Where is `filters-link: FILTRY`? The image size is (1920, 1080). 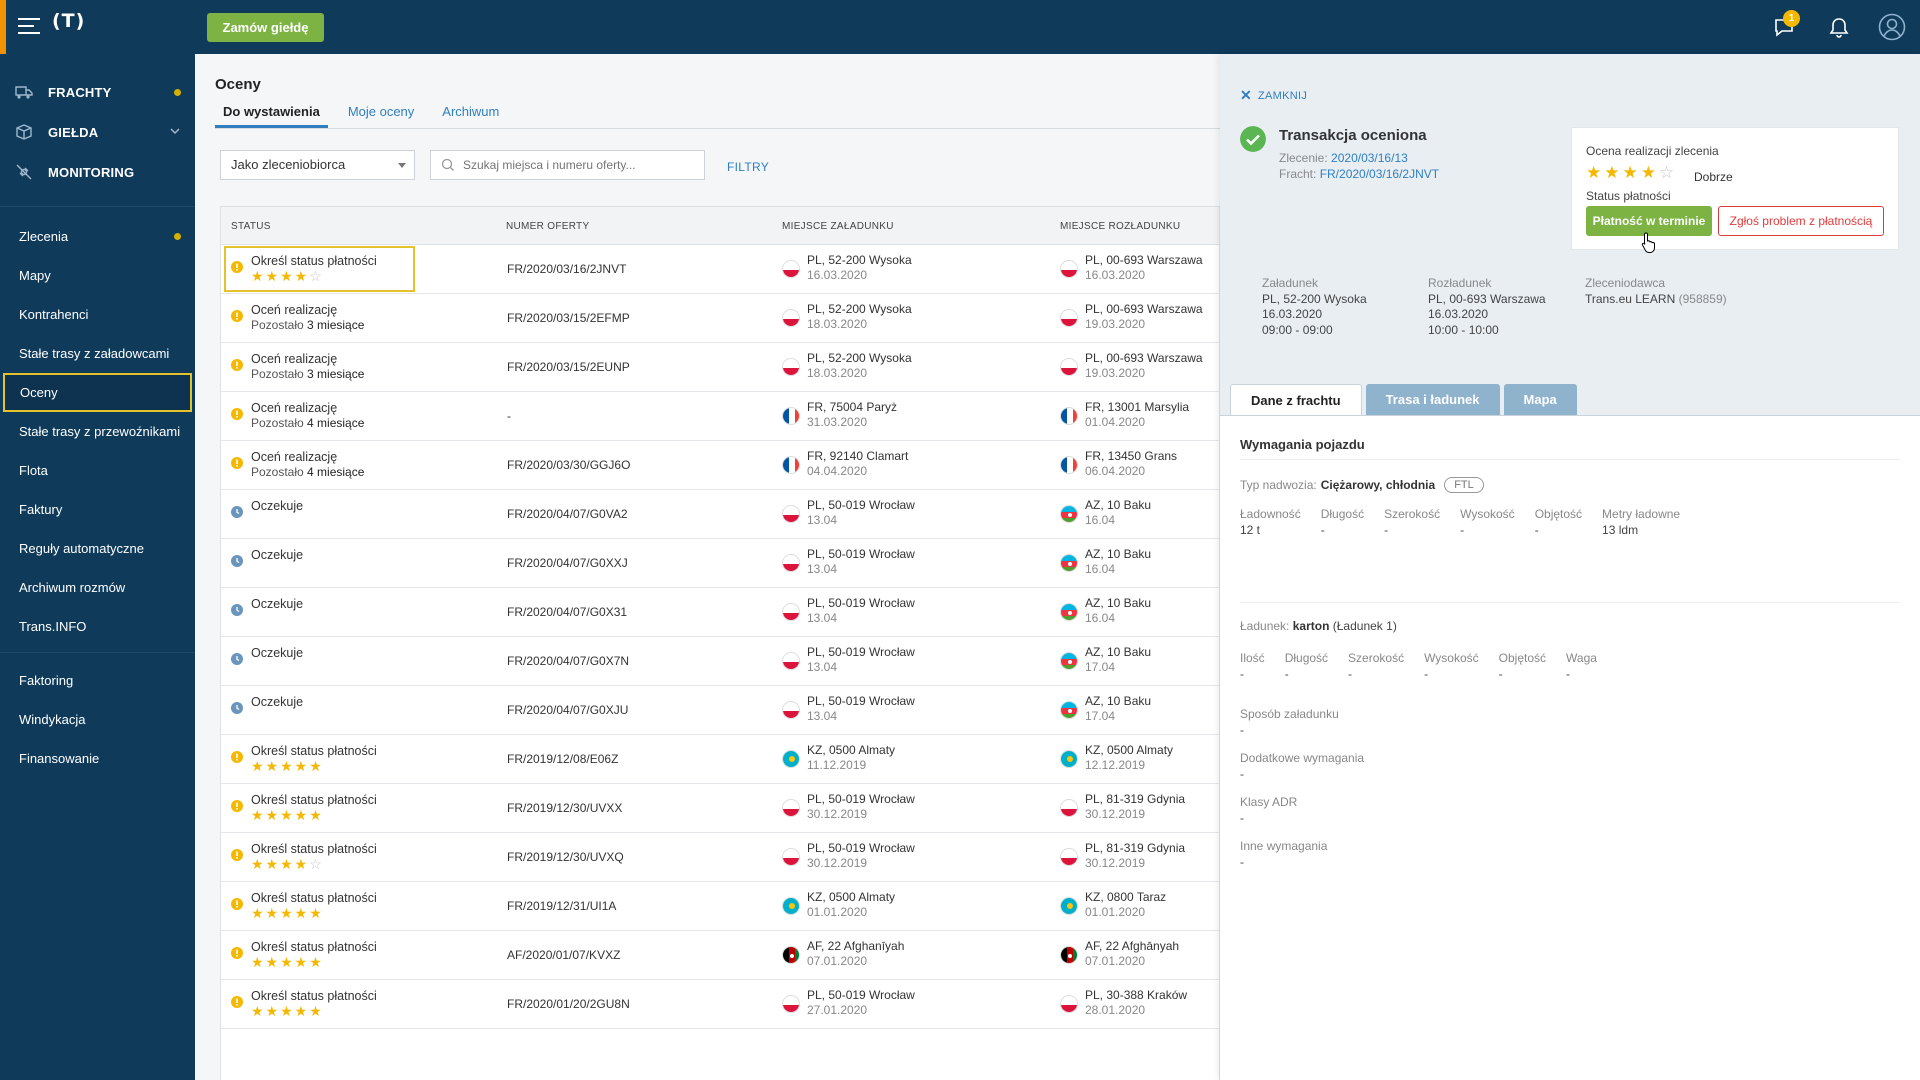
filters-link: FILTRY is located at coordinates (748, 167).